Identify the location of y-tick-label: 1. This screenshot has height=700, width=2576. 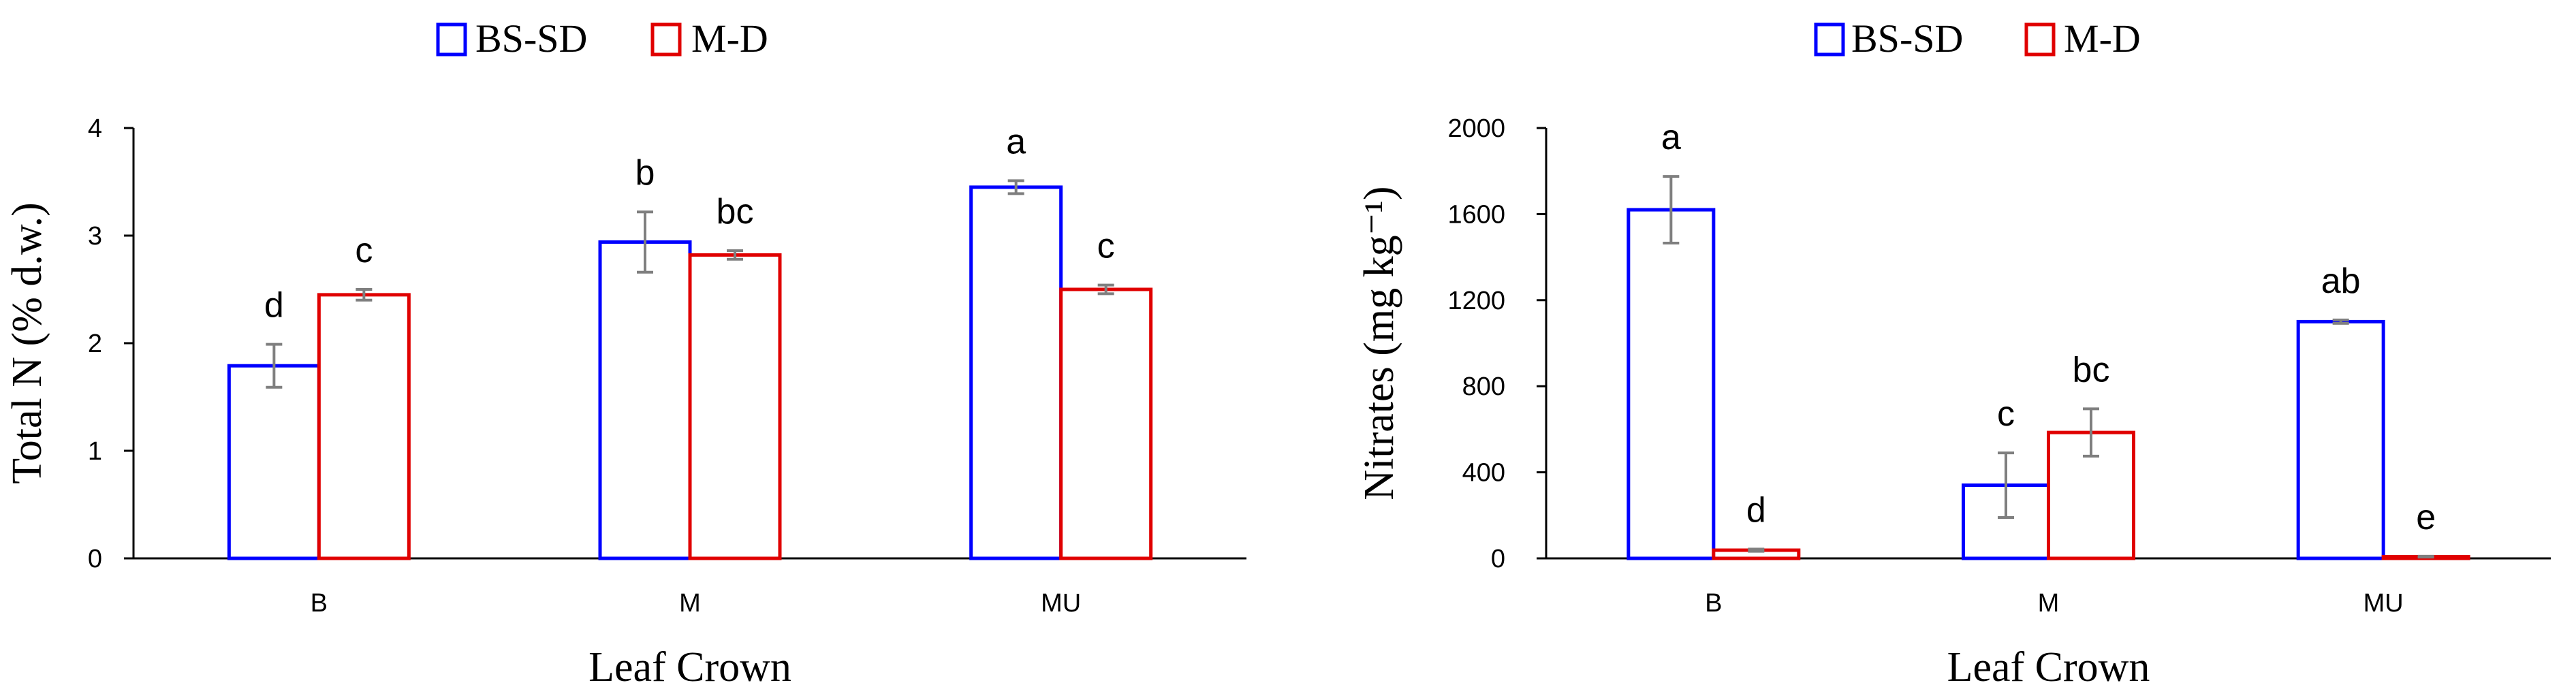
(95, 452).